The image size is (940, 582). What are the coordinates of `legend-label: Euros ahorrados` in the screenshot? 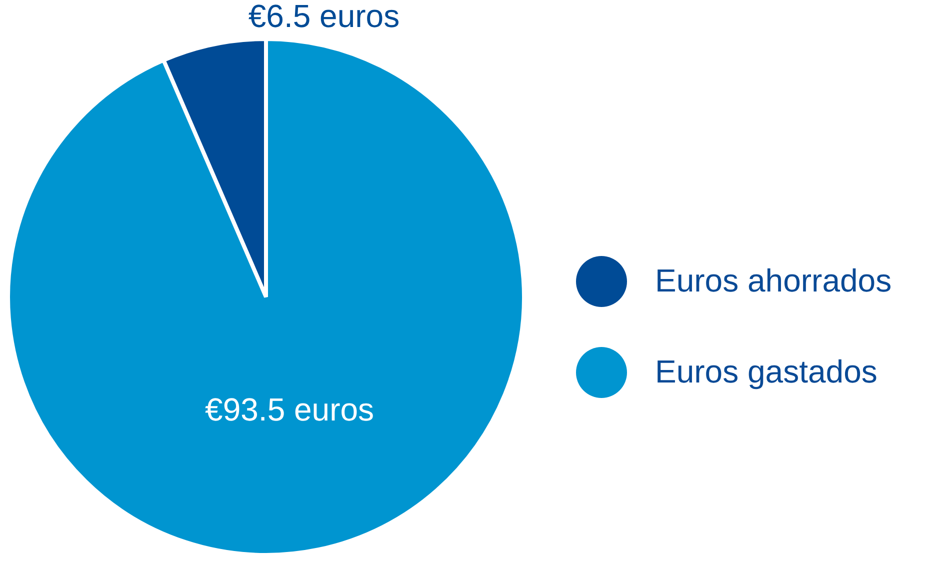 It's located at (773, 280).